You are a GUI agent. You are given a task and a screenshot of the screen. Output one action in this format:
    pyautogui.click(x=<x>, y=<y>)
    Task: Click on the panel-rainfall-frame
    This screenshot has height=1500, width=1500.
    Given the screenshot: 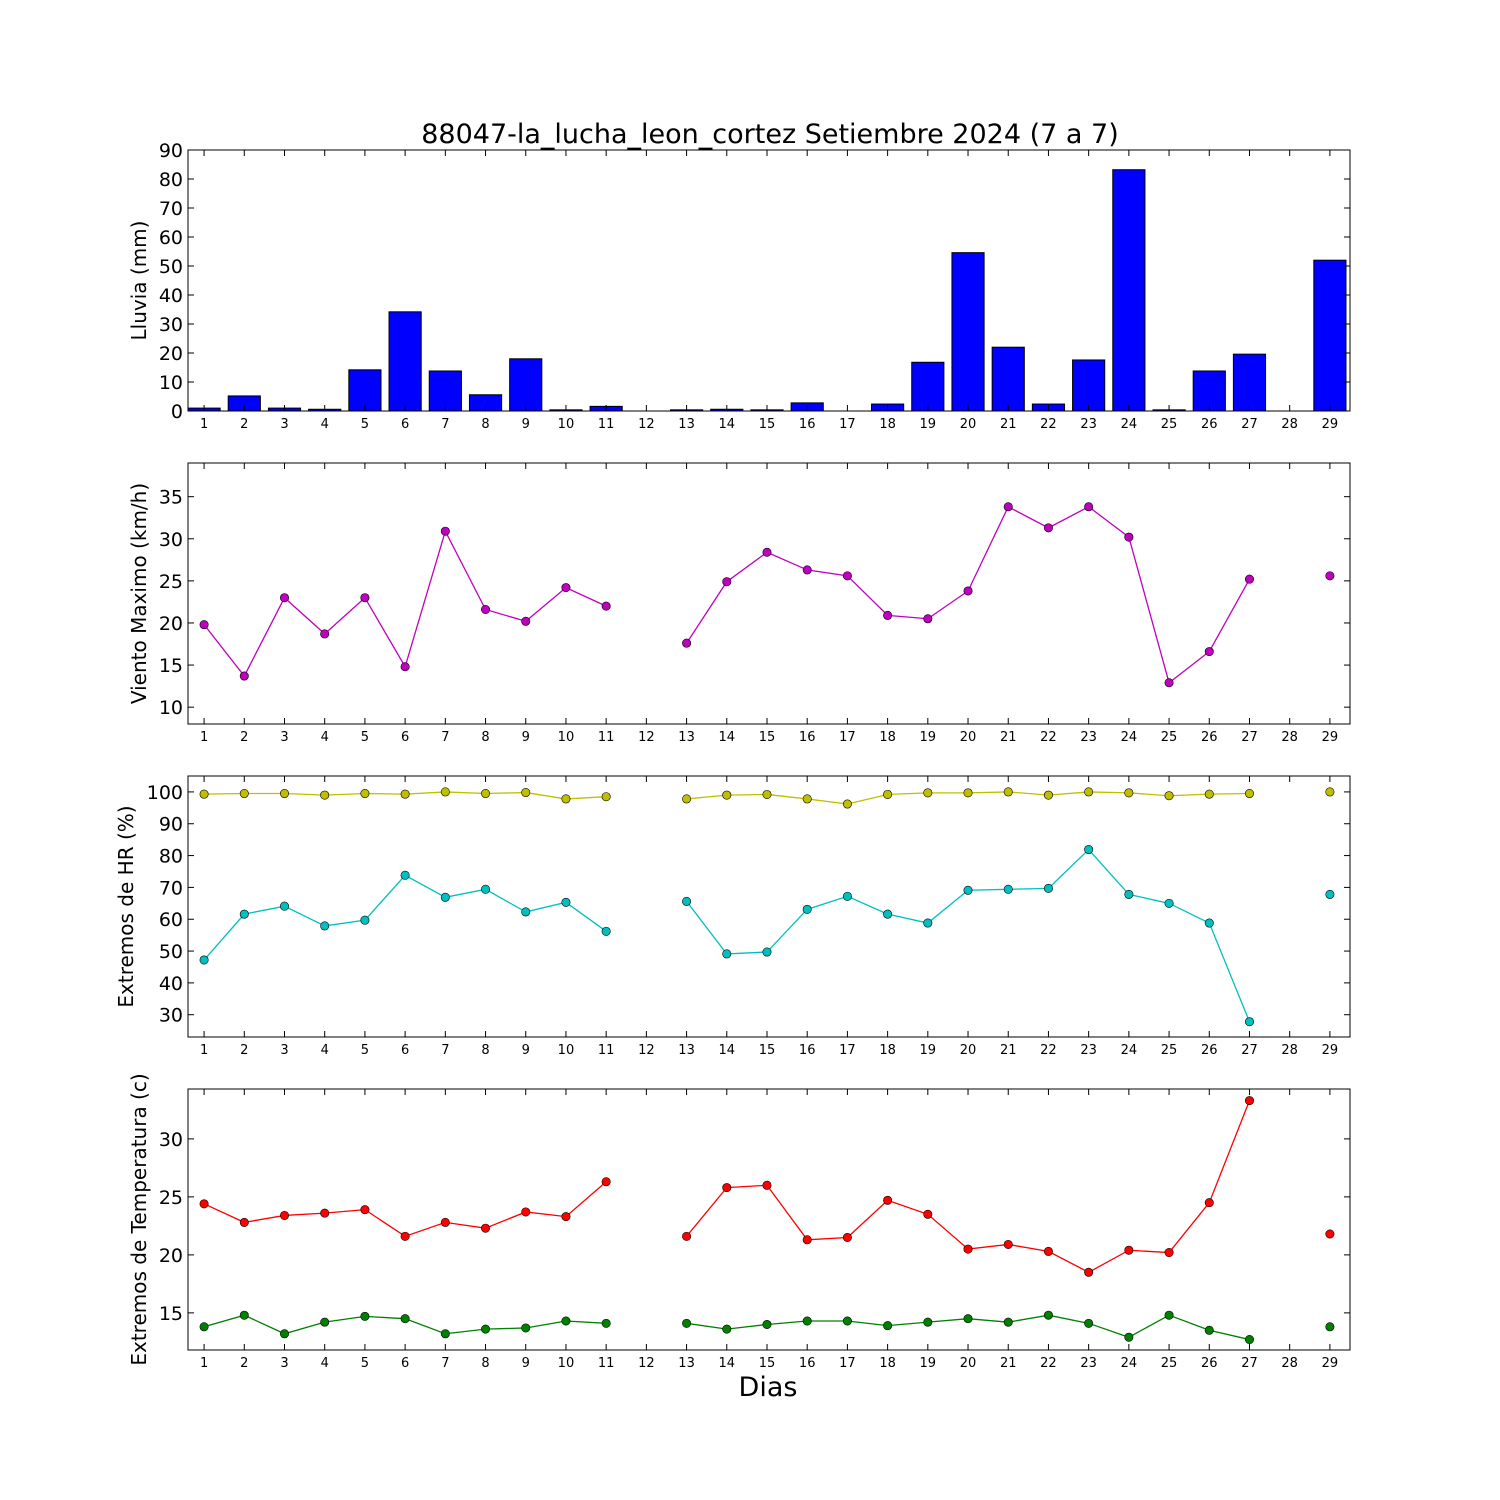 What is the action you would take?
    pyautogui.click(x=769, y=280)
    